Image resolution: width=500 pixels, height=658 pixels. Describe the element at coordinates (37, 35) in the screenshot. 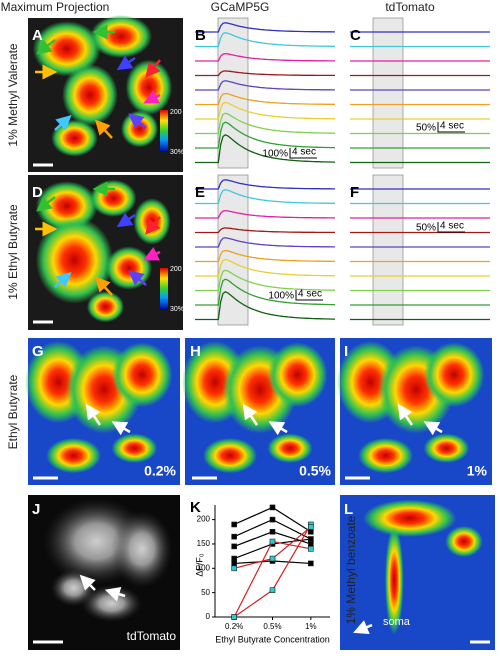

I see `panel-letter: A` at that location.